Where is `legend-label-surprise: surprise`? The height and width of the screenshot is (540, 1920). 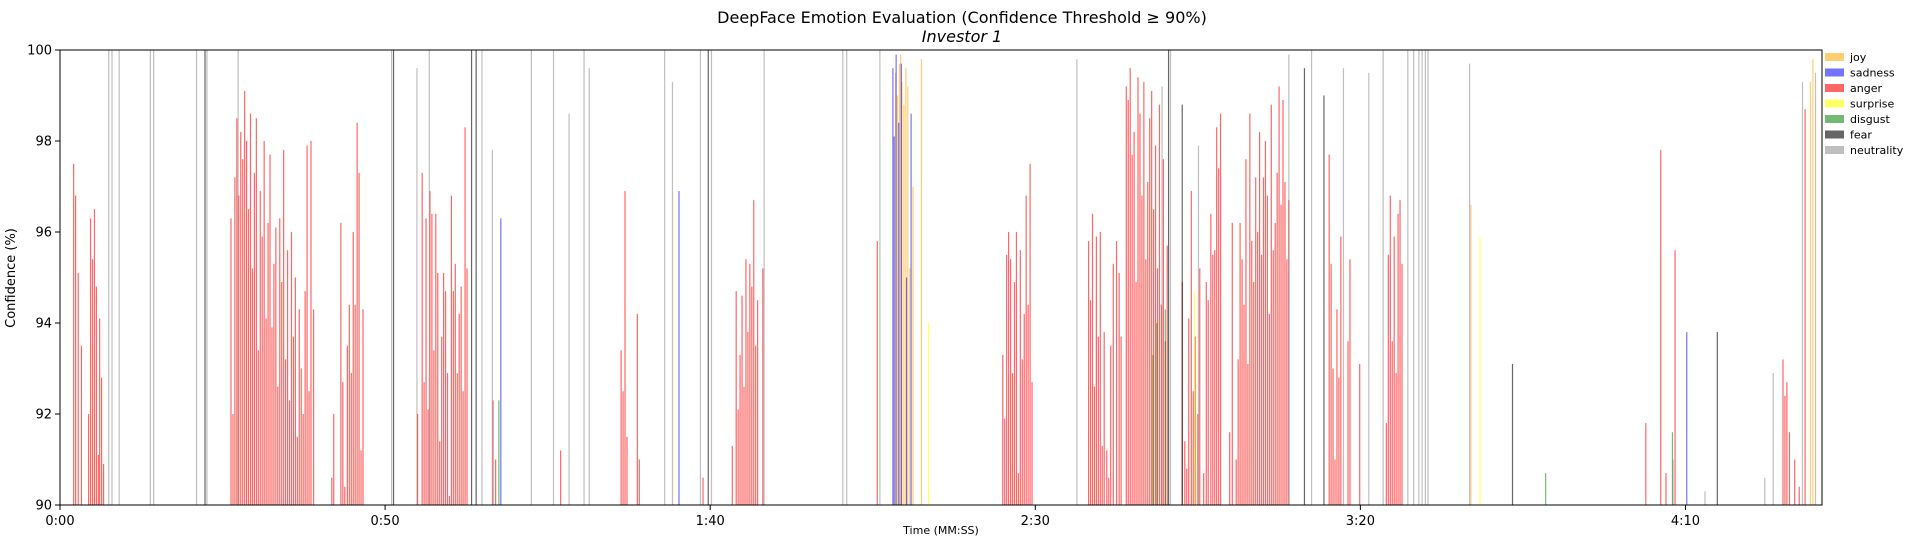 legend-label-surprise: surprise is located at coordinates (1872, 104).